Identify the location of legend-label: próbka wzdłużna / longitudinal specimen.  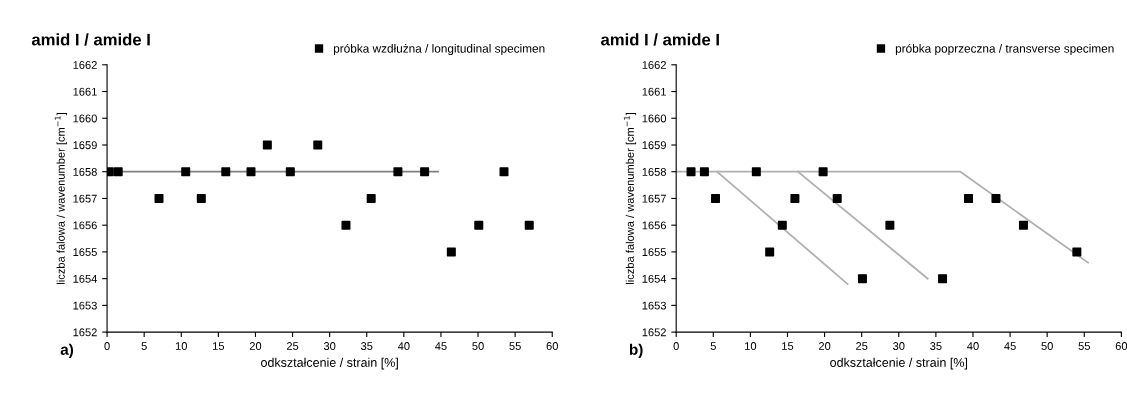
(439, 49).